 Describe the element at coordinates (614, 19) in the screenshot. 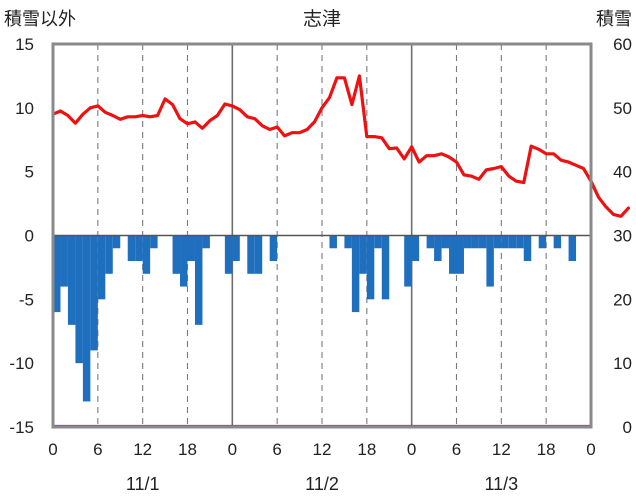

I see `right-axis-label: 積雪` at that location.